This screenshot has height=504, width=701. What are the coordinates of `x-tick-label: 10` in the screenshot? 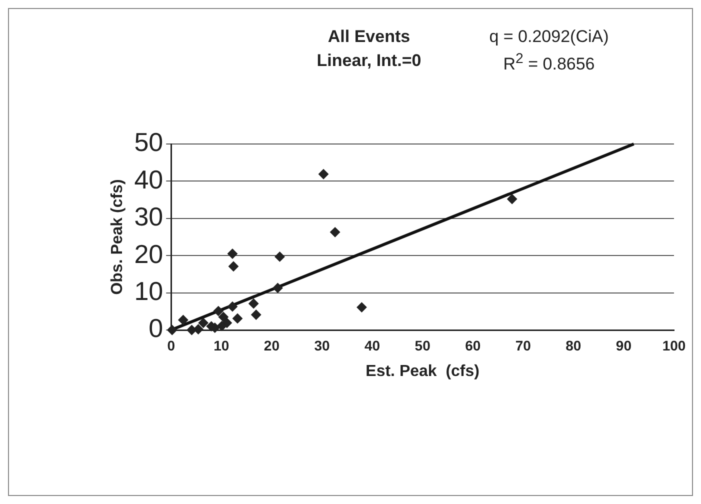 It's located at (222, 345).